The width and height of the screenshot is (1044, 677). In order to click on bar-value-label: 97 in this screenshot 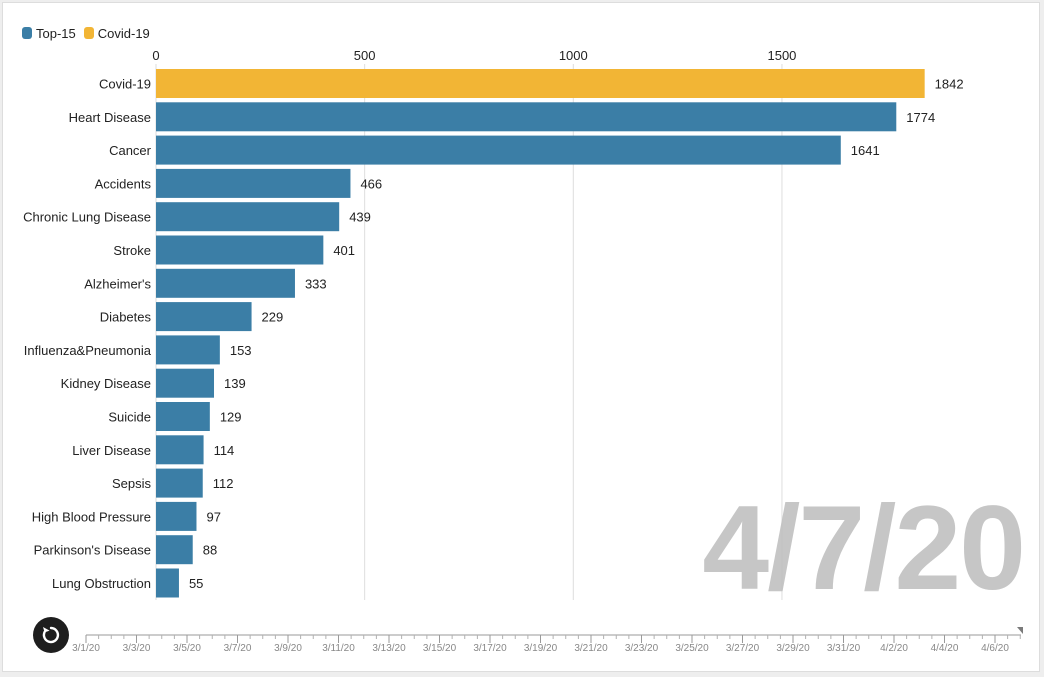, I will do `click(213, 516)`.